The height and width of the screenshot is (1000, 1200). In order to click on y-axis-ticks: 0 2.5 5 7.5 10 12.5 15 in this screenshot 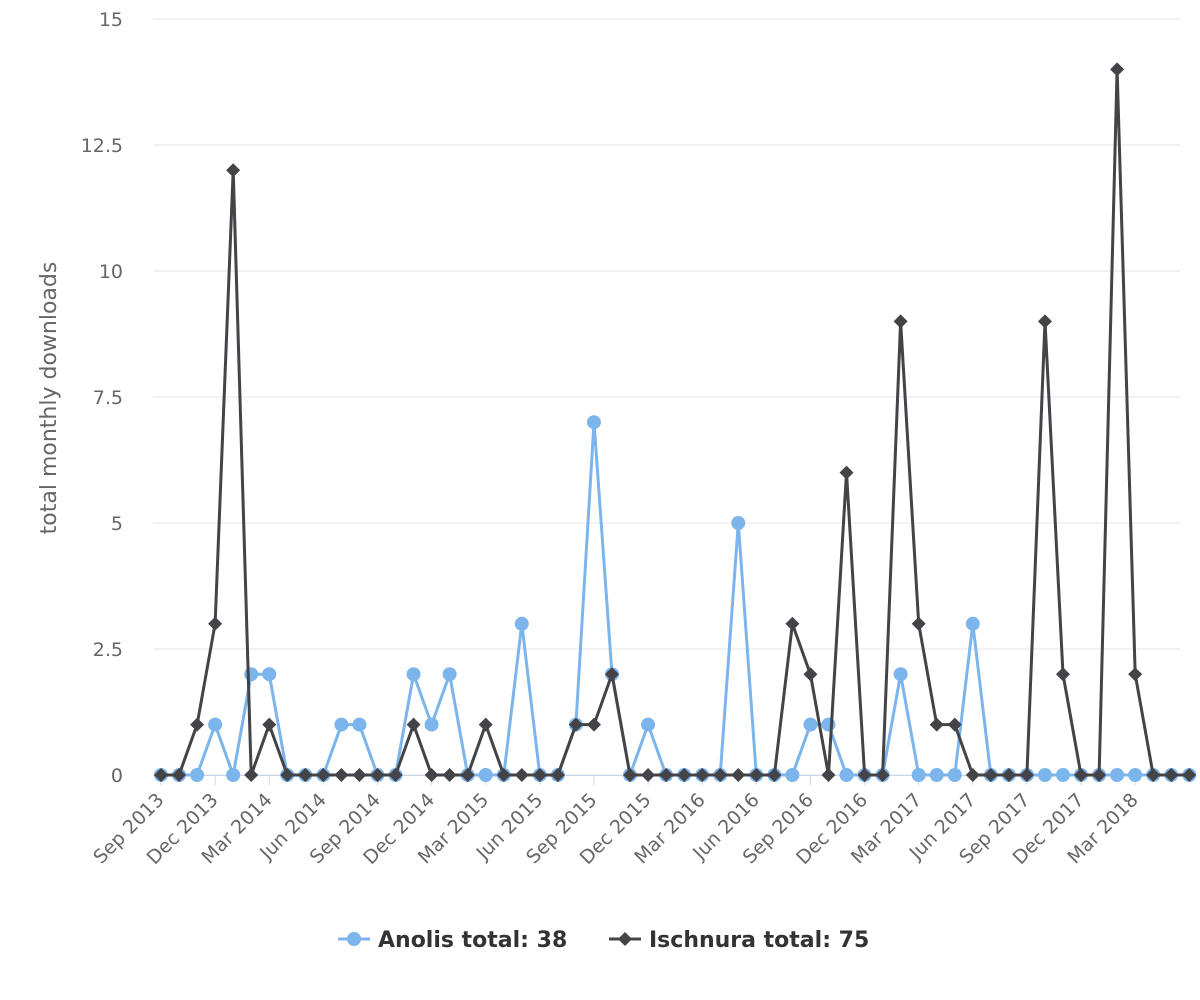, I will do `click(102, 398)`.